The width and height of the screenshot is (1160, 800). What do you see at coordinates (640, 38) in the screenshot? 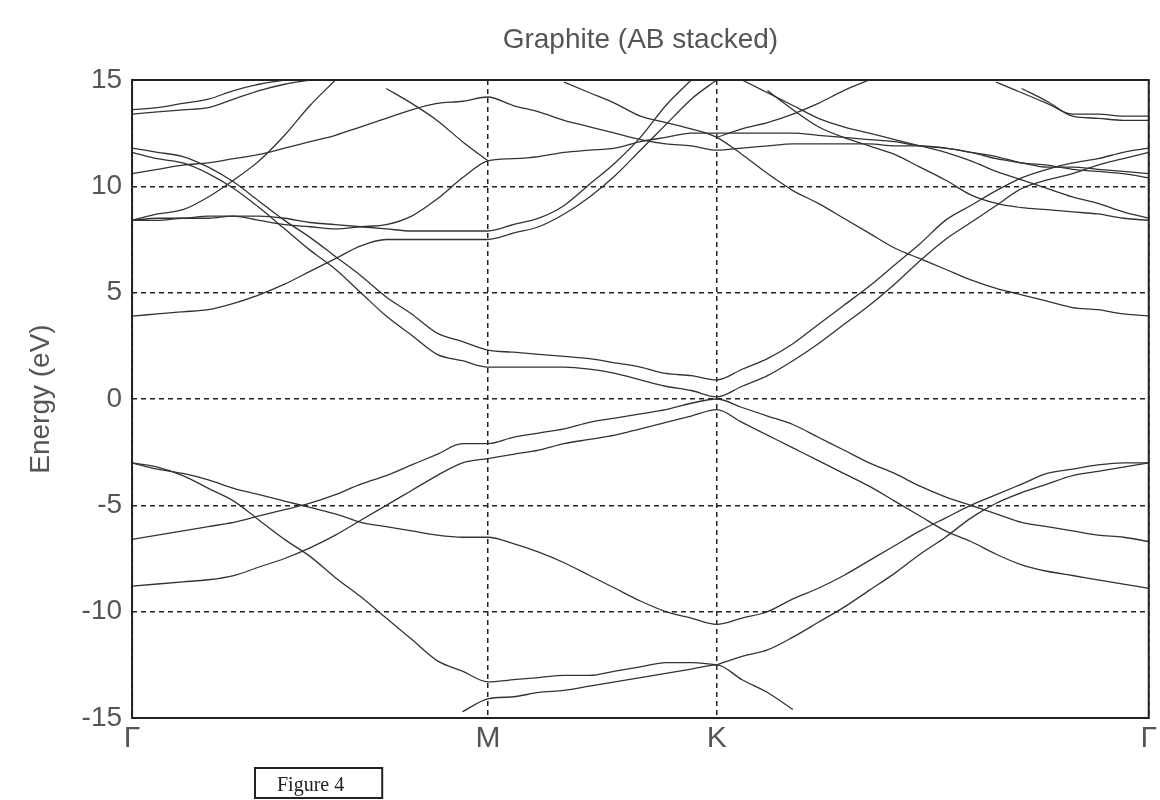
I see `chart-title: Graphite (AB stacked)` at bounding box center [640, 38].